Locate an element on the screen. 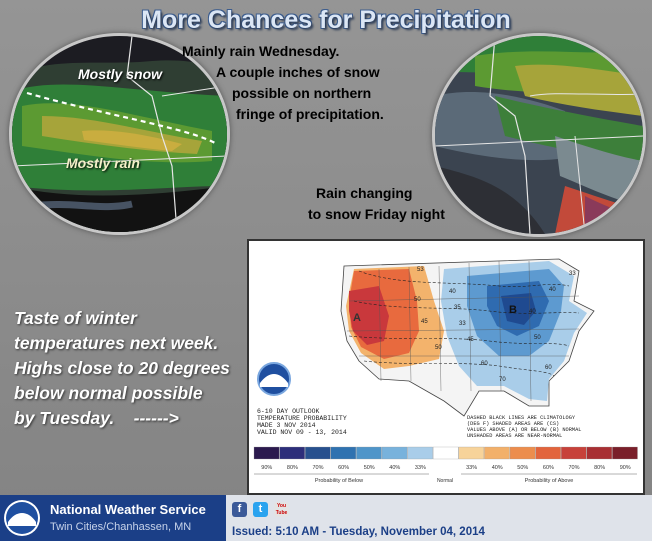 The width and height of the screenshot is (652, 541). svg-text: VALID NOV 09 - 13, 2014 is located at coordinates (302, 432).